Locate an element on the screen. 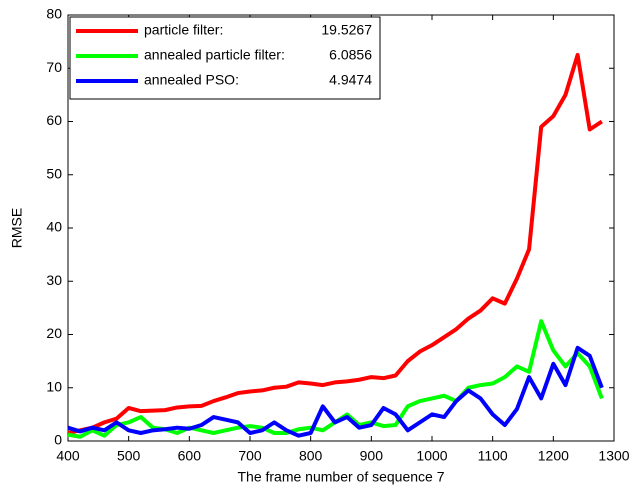 Image resolution: width=629 pixels, height=491 pixels. x-tick-label: 900 is located at coordinates (372, 456).